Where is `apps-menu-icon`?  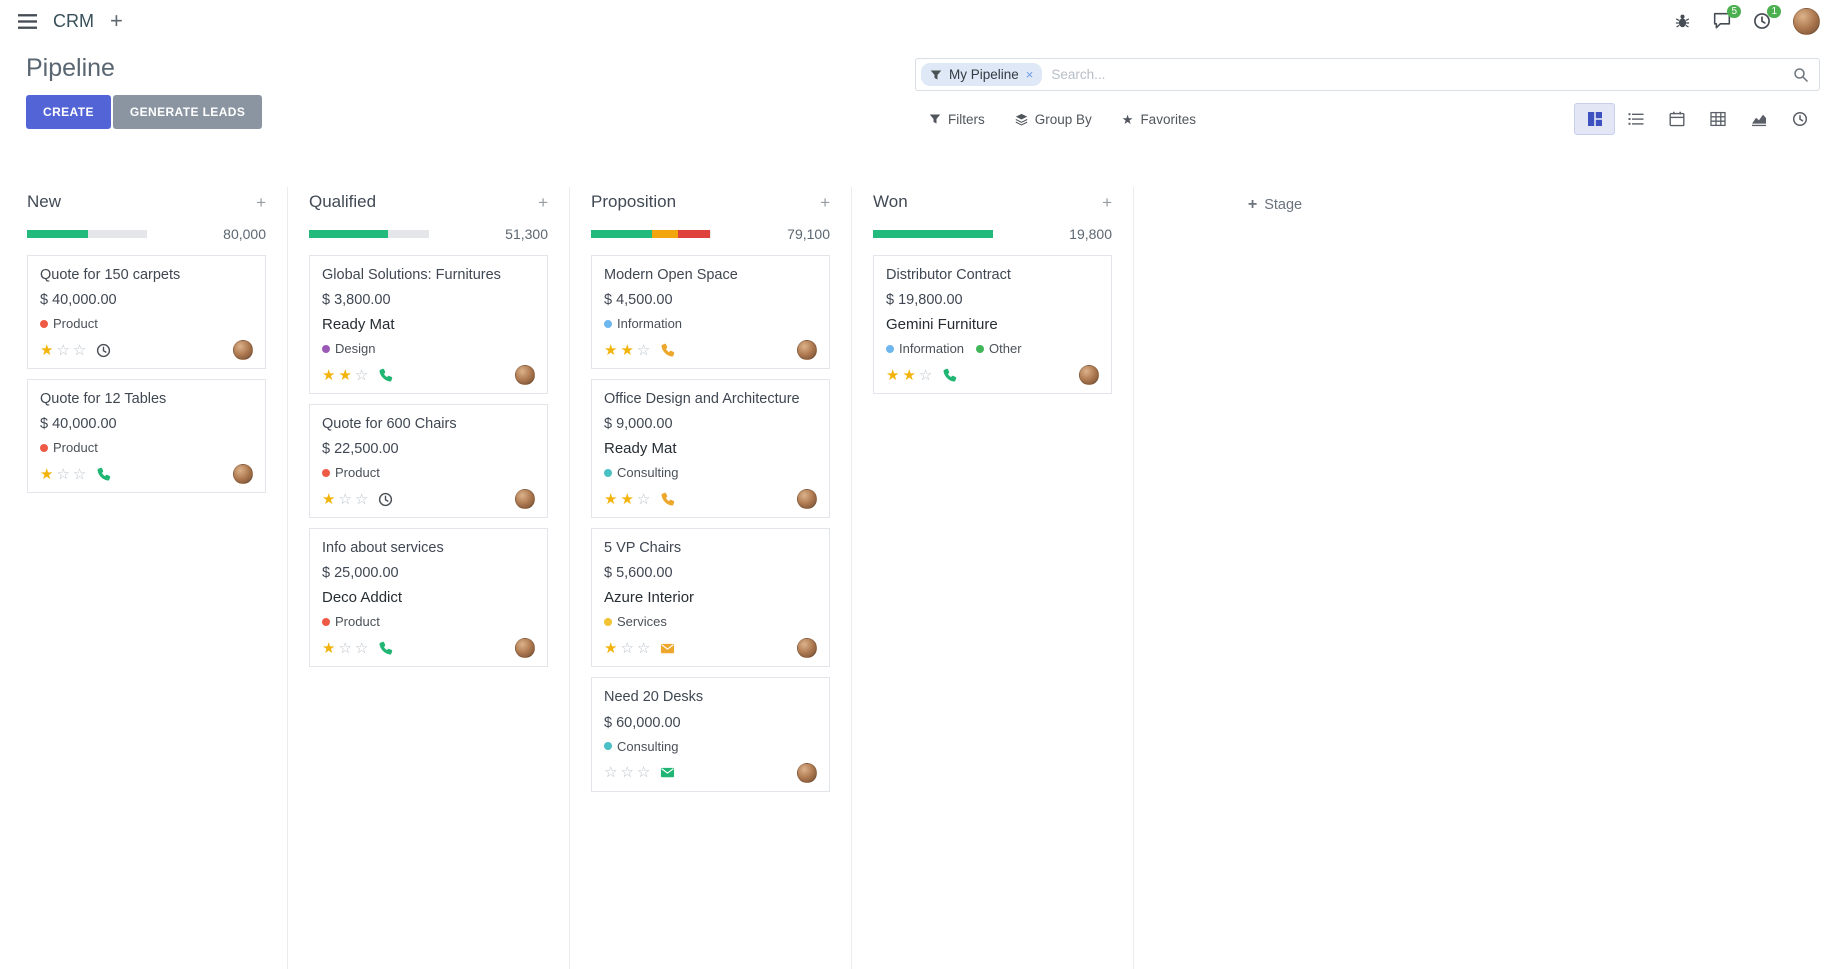
apps-menu-icon is located at coordinates (27, 21).